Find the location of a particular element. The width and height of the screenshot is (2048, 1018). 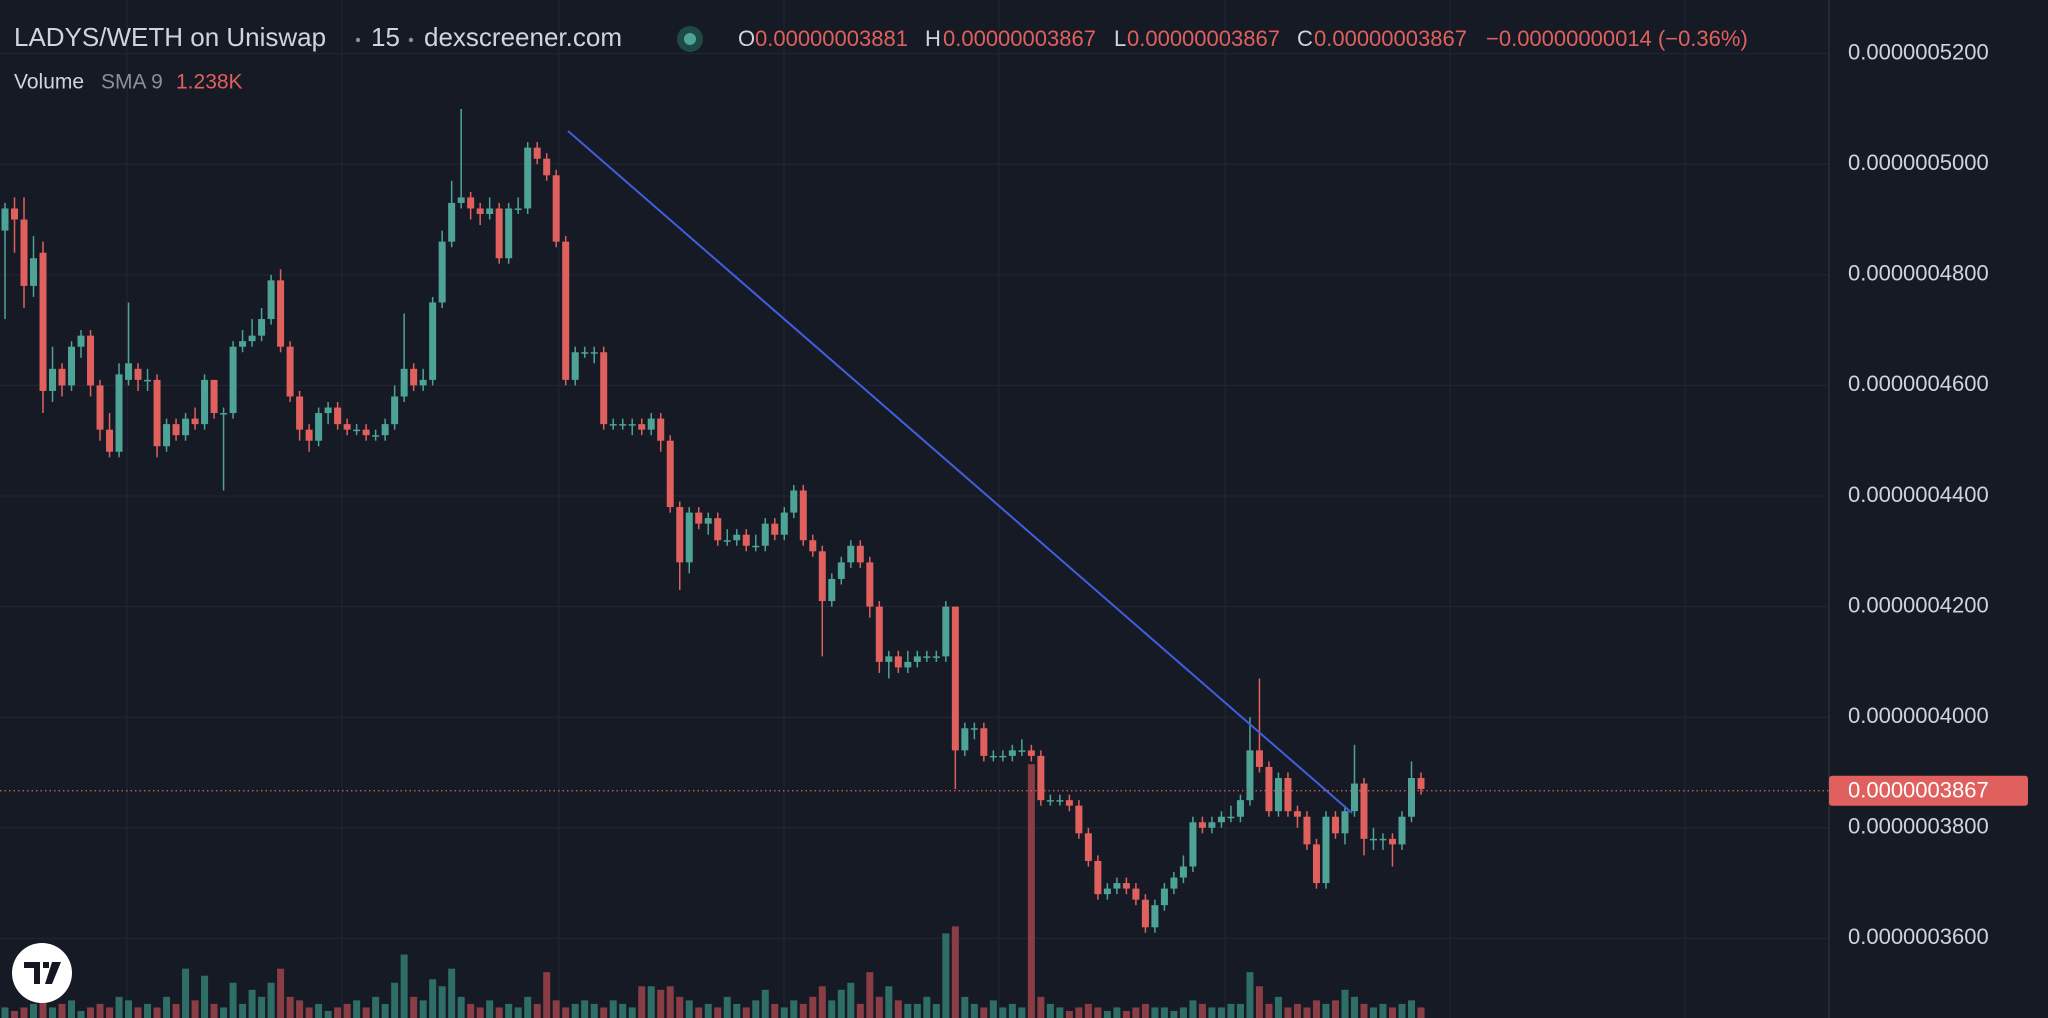

logo-circle is located at coordinates (42, 973).